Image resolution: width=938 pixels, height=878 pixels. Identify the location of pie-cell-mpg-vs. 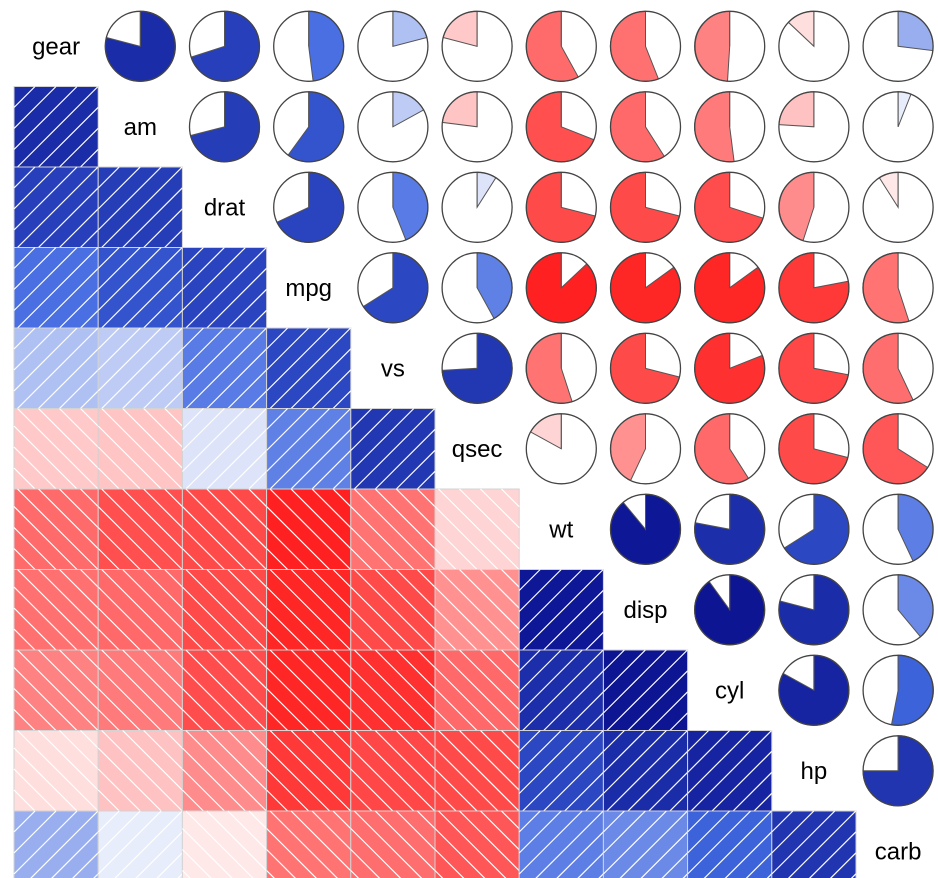
(393, 288).